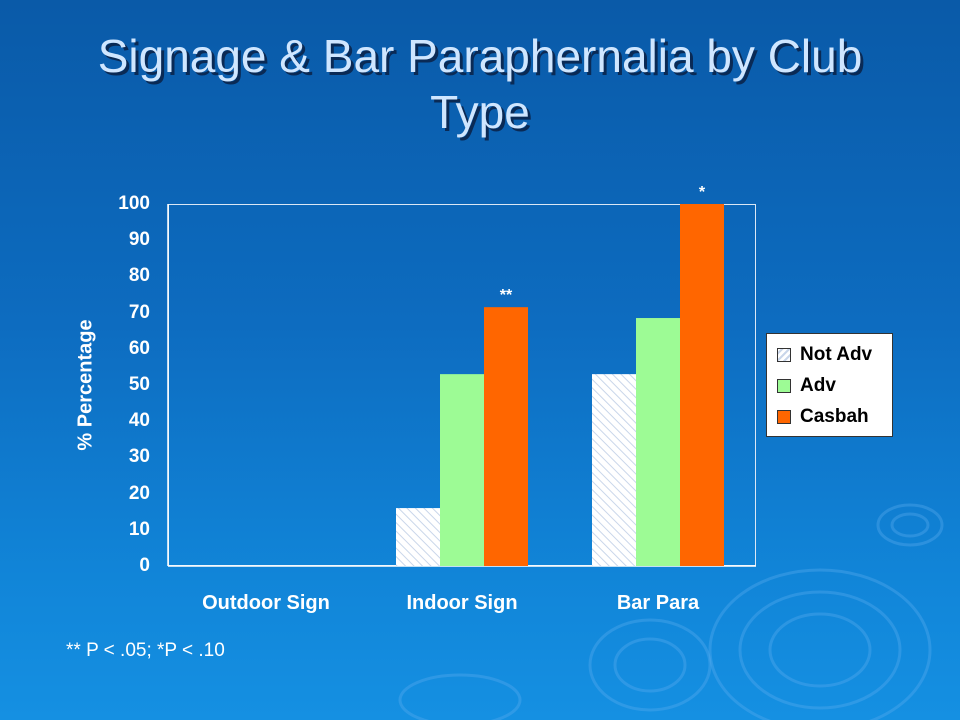  I want to click on significance-footnote: ** P < .05; *P < .10, so click(145, 650).